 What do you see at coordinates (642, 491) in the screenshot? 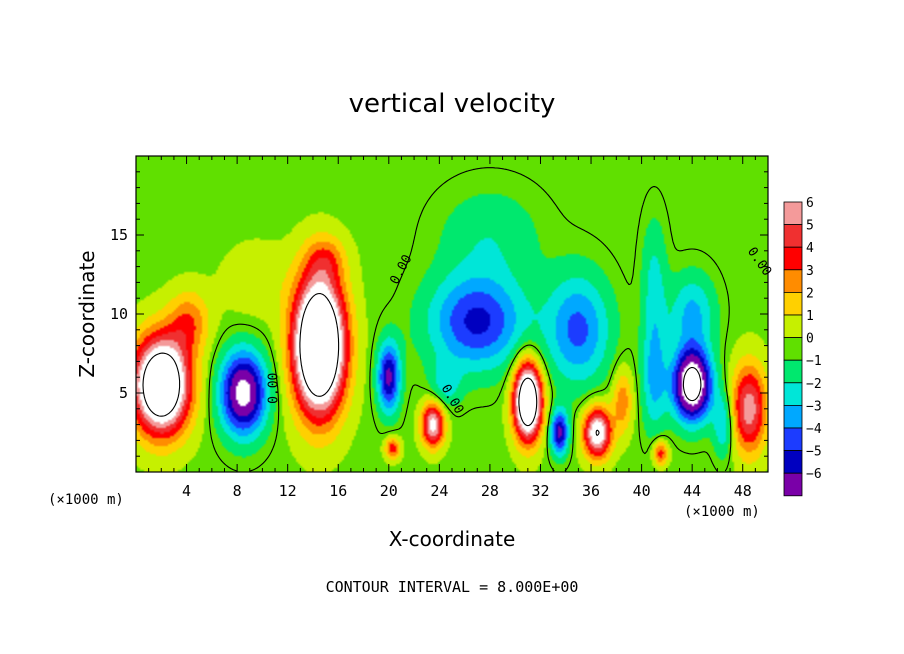
I see `x-tick-label: 40` at bounding box center [642, 491].